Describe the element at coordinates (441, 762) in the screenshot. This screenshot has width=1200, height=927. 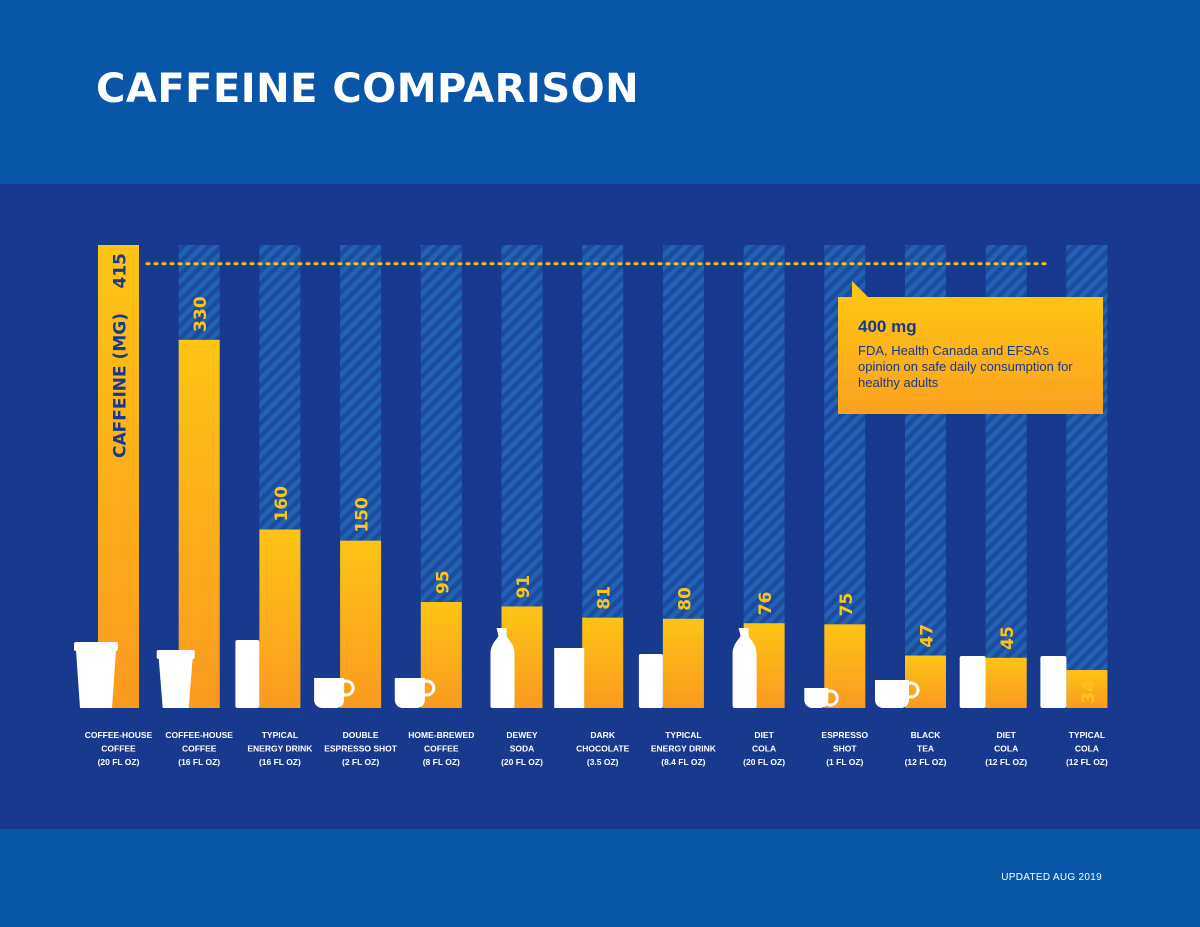
I see `category-label: (8 FL OZ)` at that location.